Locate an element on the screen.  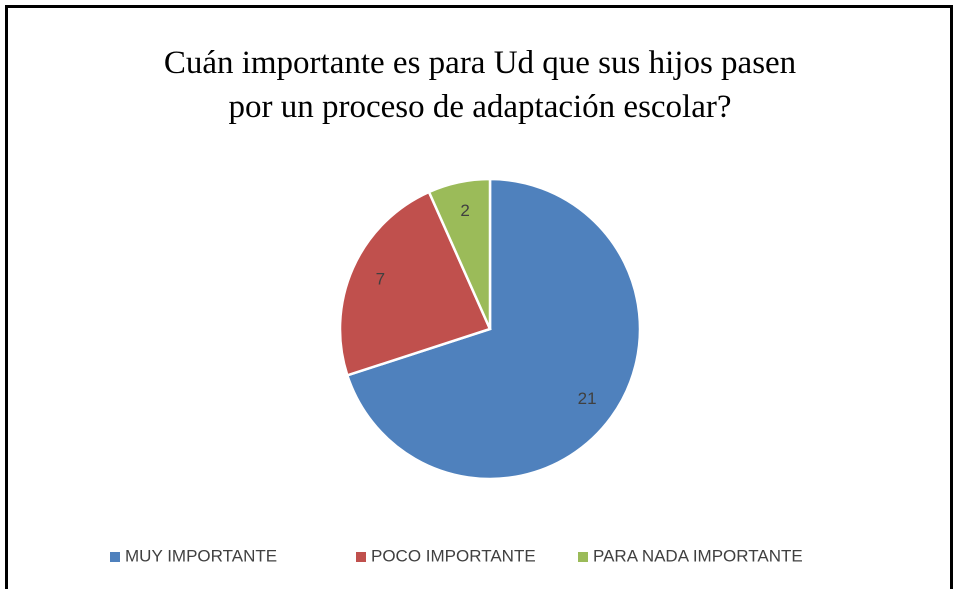
data-label: 21 is located at coordinates (587, 398).